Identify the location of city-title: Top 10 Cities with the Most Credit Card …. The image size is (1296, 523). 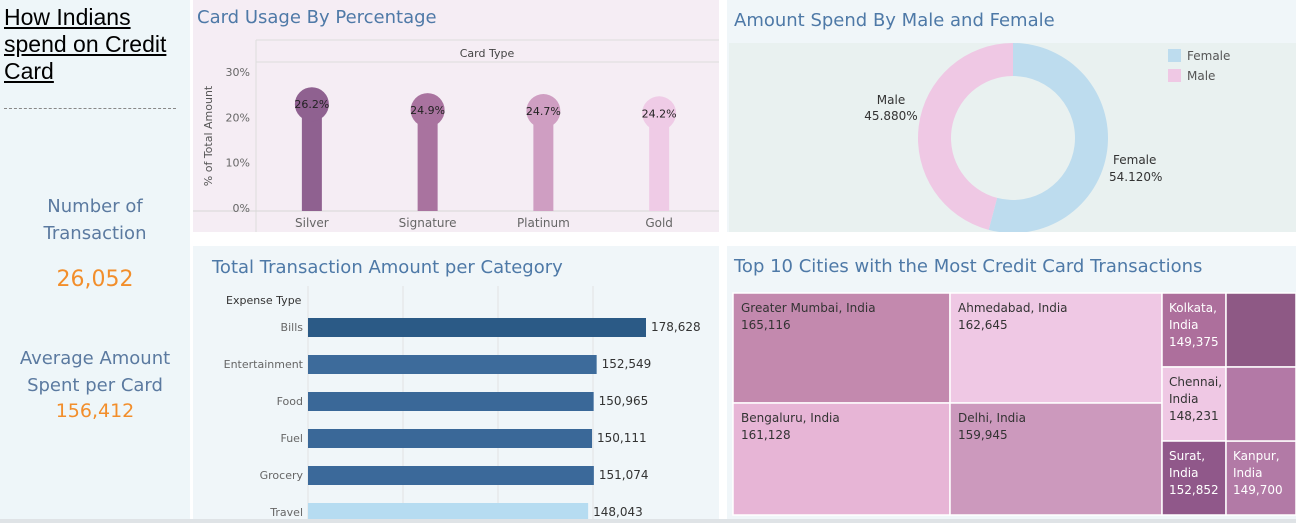
(968, 266).